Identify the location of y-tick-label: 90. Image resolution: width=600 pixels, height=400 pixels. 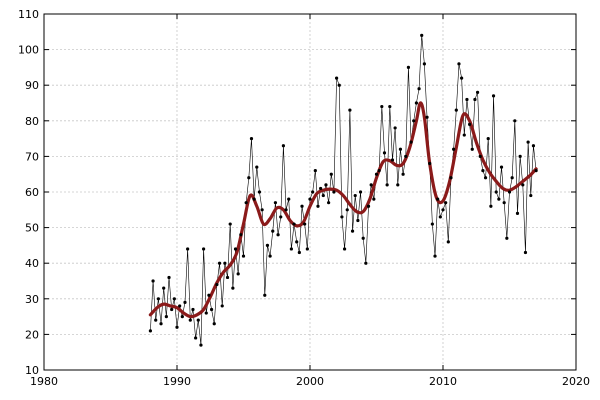
(32, 85).